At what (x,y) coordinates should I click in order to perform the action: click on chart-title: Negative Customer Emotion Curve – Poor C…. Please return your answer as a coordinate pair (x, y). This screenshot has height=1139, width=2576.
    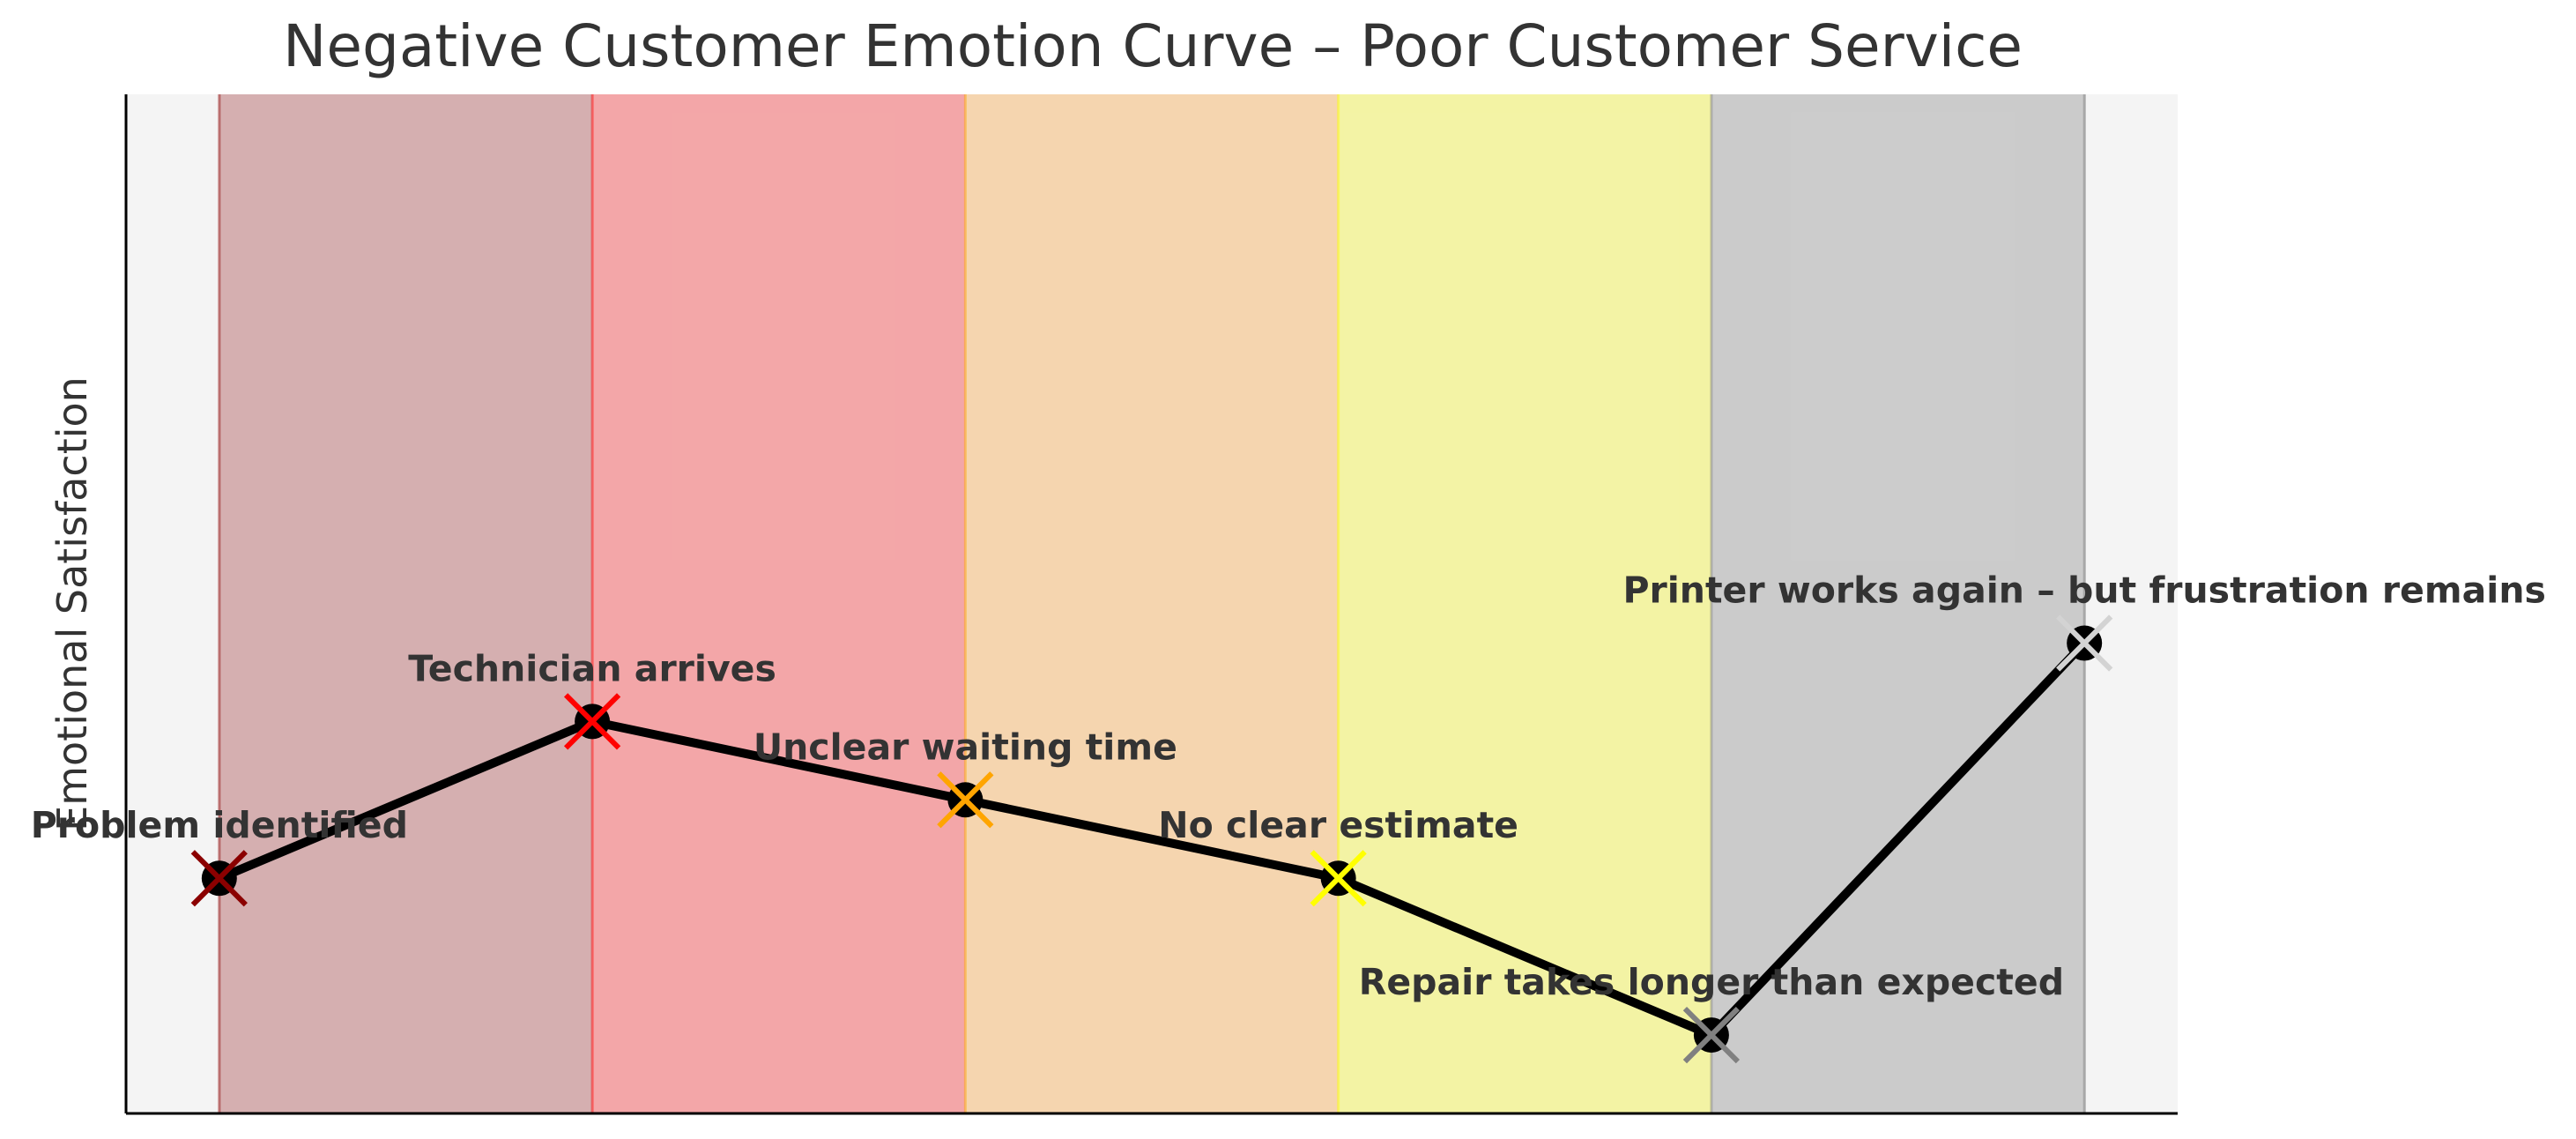
    Looking at the image, I should click on (1153, 46).